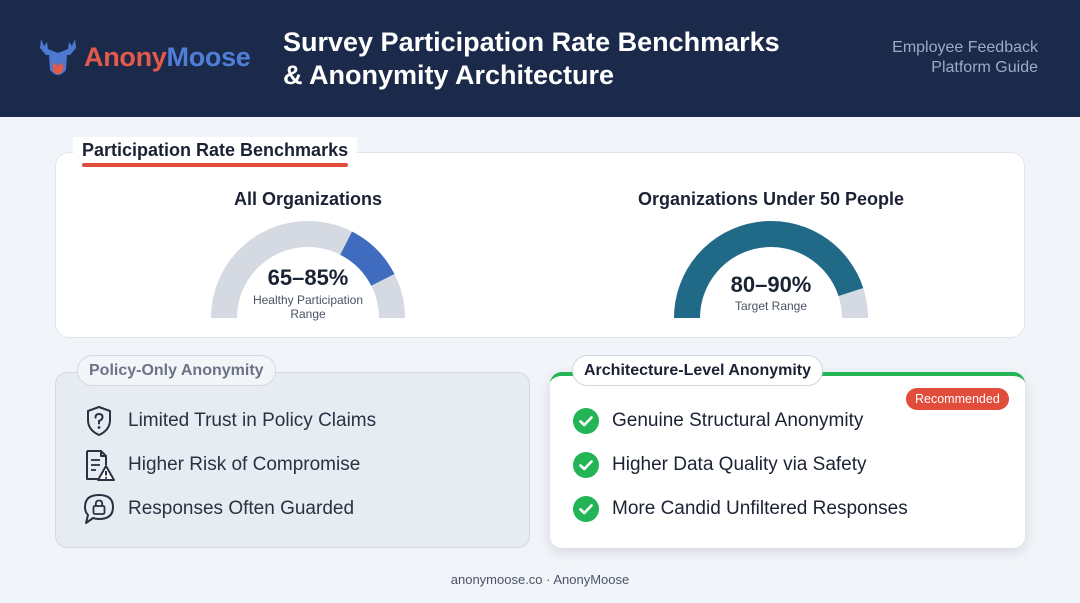 The width and height of the screenshot is (1080, 603). What do you see at coordinates (99, 465) in the screenshot?
I see `document-warning-icon` at bounding box center [99, 465].